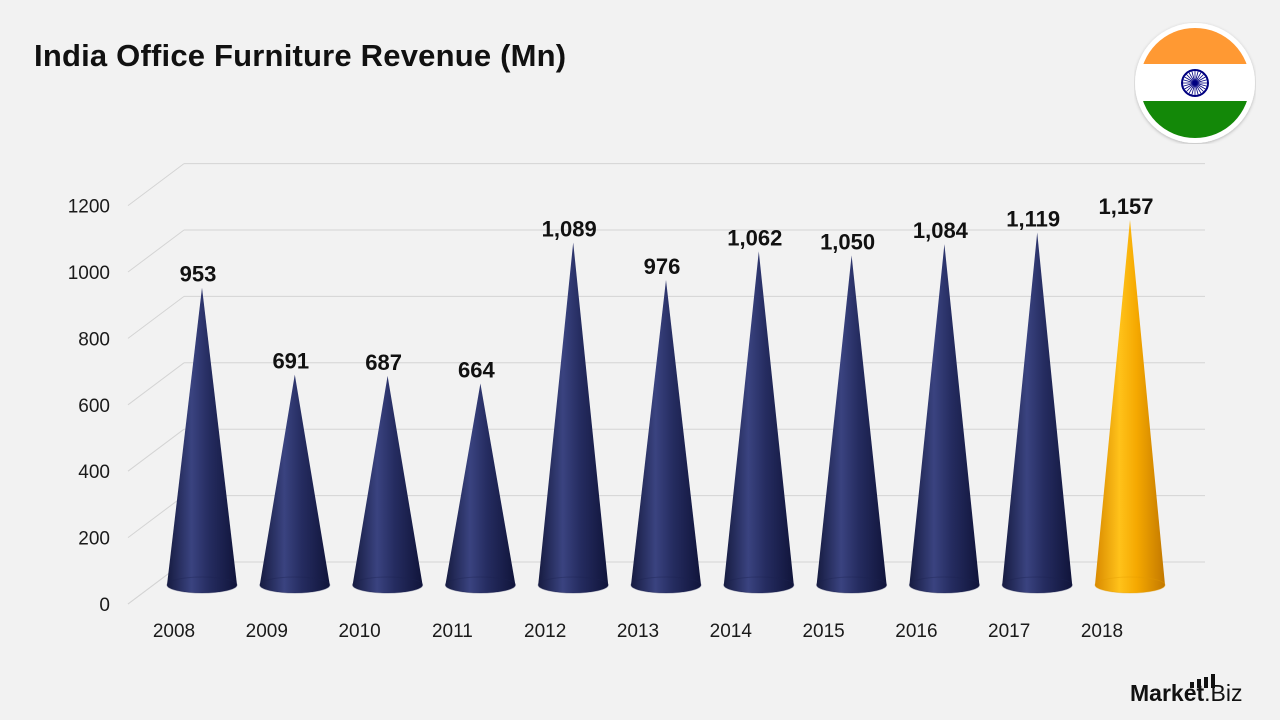 This screenshot has height=720, width=1280. I want to click on cone-bar-2012, so click(573, 417).